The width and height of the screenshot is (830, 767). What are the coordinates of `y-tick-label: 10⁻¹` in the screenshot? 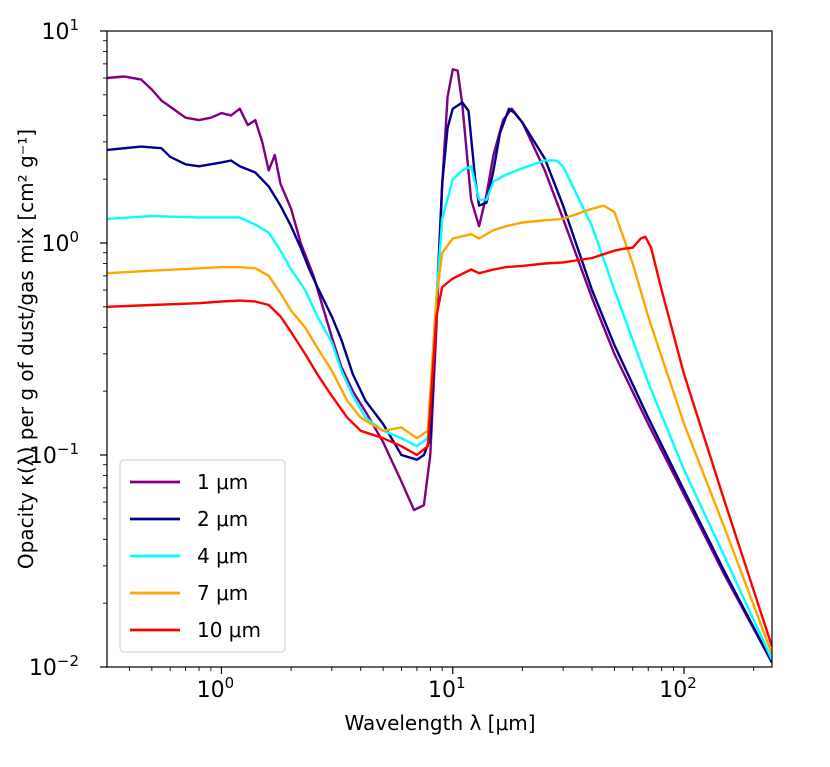 It's located at (54, 454).